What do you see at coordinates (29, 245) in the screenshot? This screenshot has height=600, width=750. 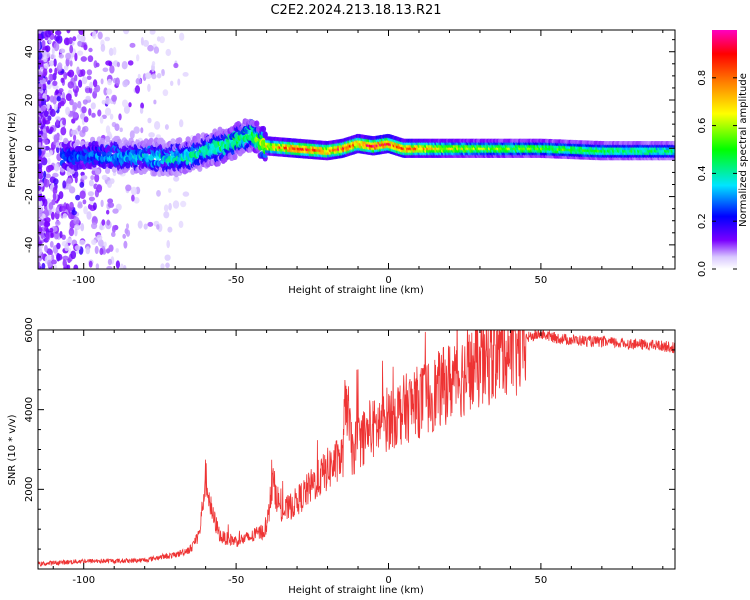 I see `y-tick-label: -40` at bounding box center [29, 245].